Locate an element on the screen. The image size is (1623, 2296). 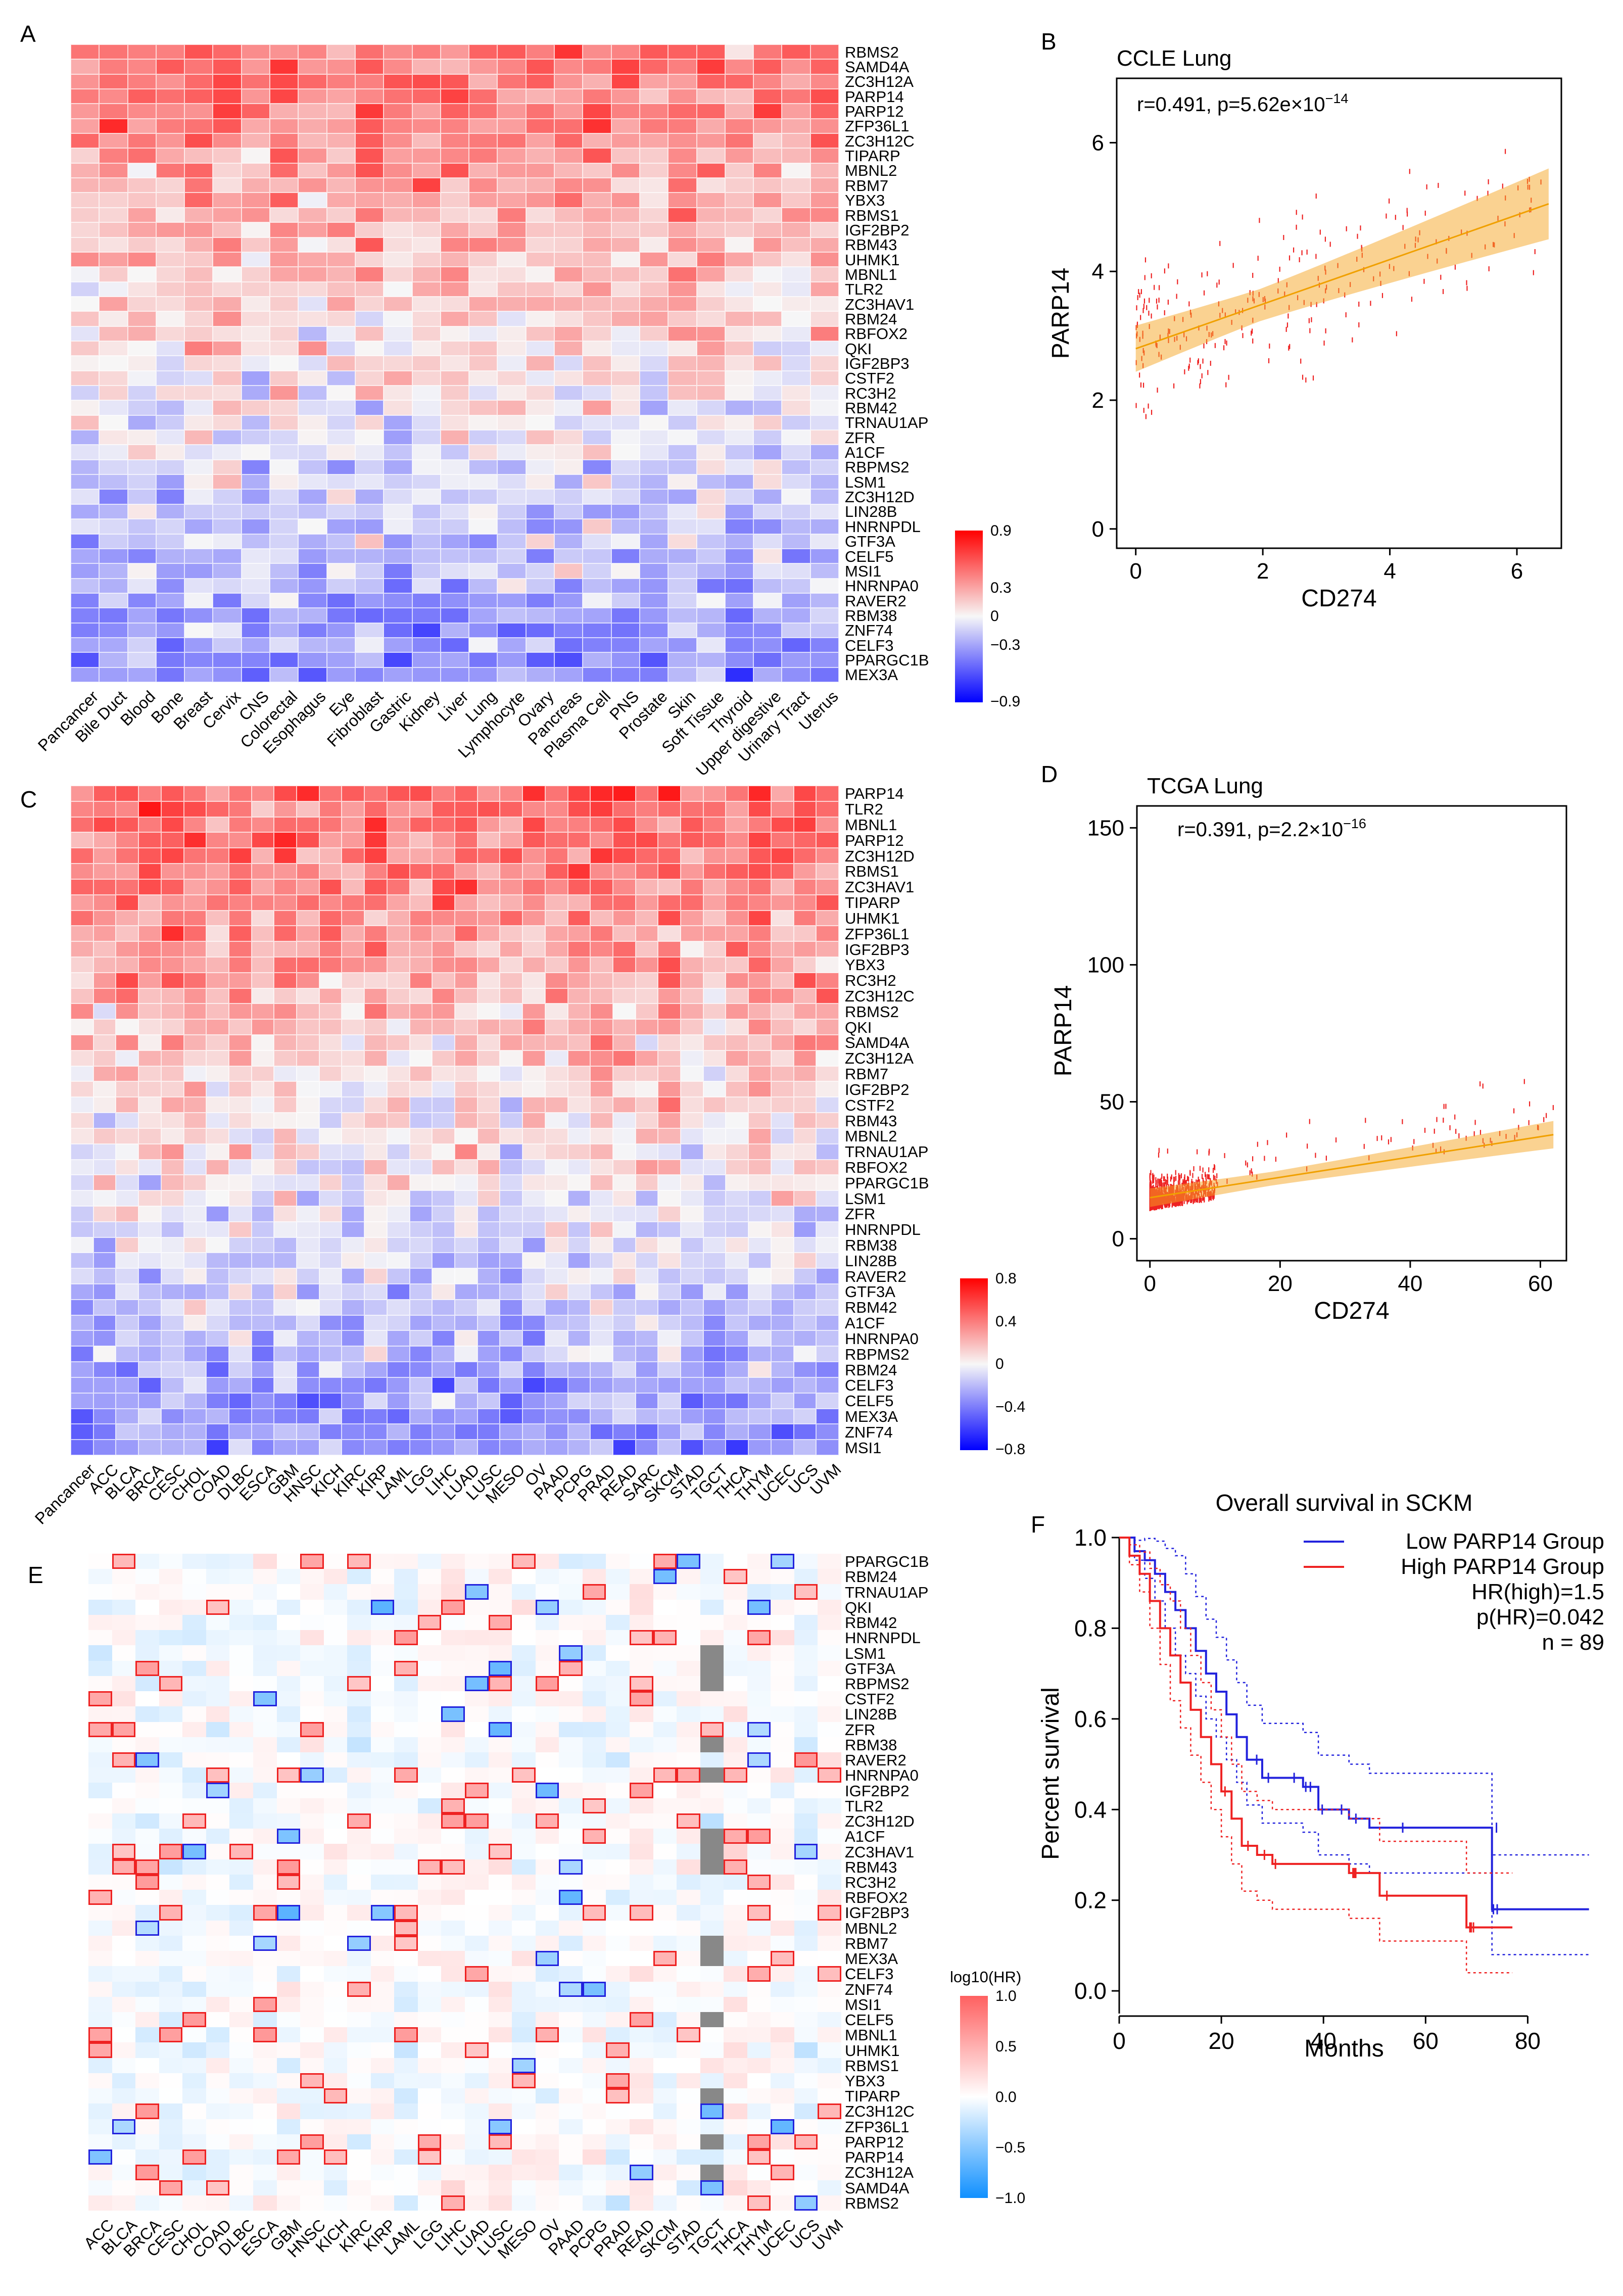
x-tick-label: 2 is located at coordinates (1263, 572).